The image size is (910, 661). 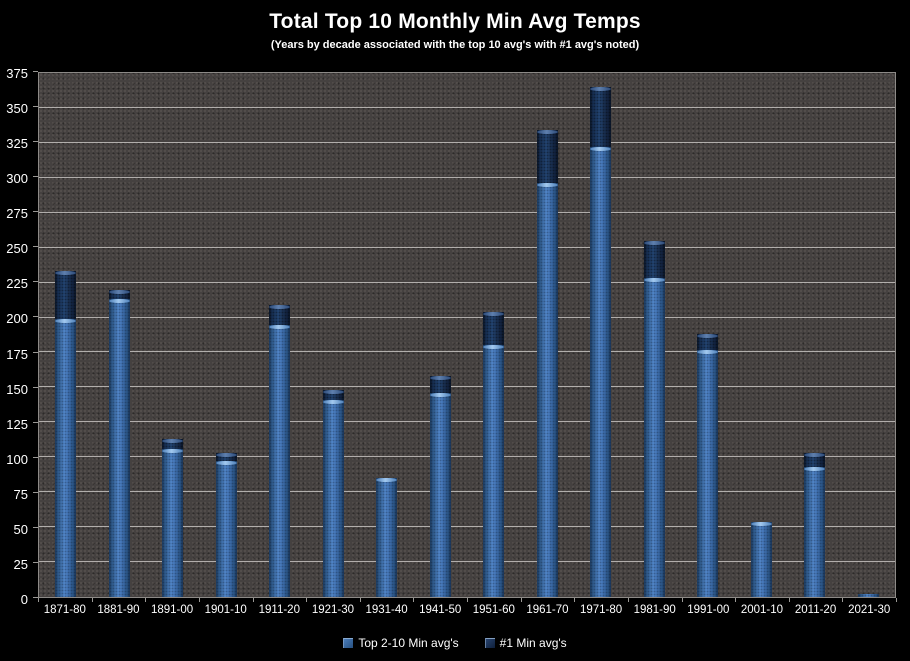 What do you see at coordinates (489, 643) in the screenshot?
I see `legend-marker` at bounding box center [489, 643].